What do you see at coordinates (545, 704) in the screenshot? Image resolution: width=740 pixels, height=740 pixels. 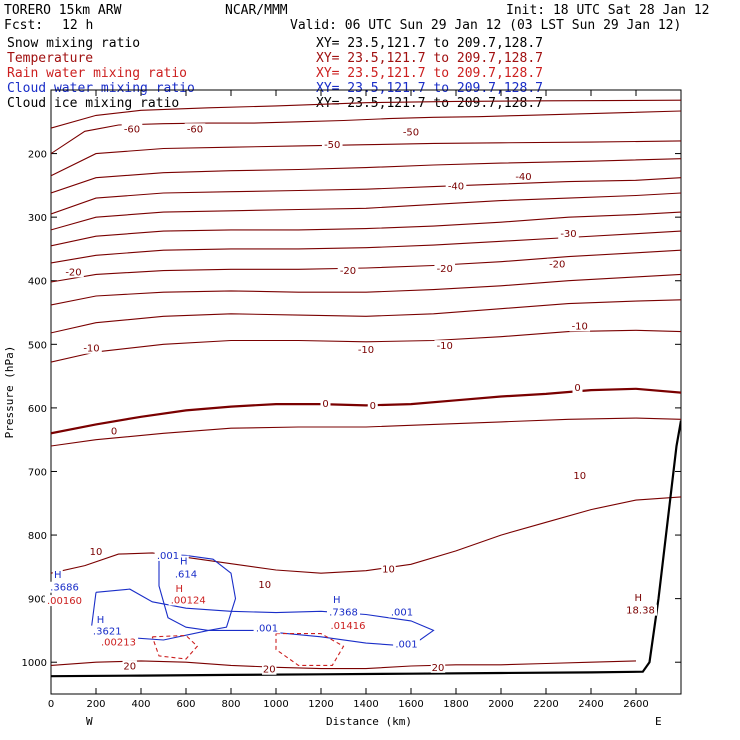 I see `x-tick-label: 2200` at bounding box center [545, 704].